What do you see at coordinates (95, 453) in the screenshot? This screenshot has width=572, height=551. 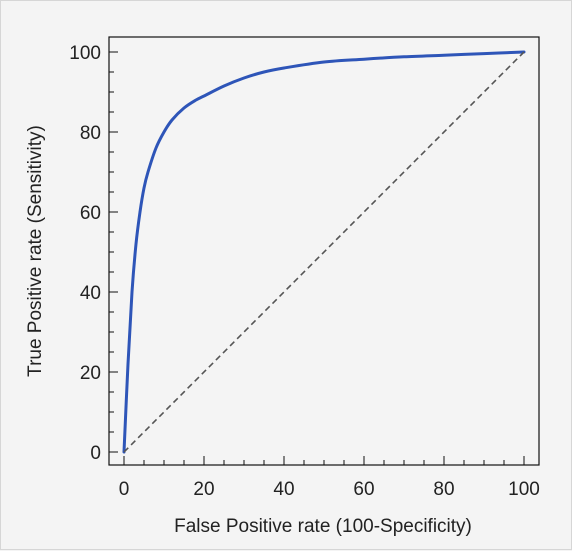 I see `y-tick-label: 0` at bounding box center [95, 453].